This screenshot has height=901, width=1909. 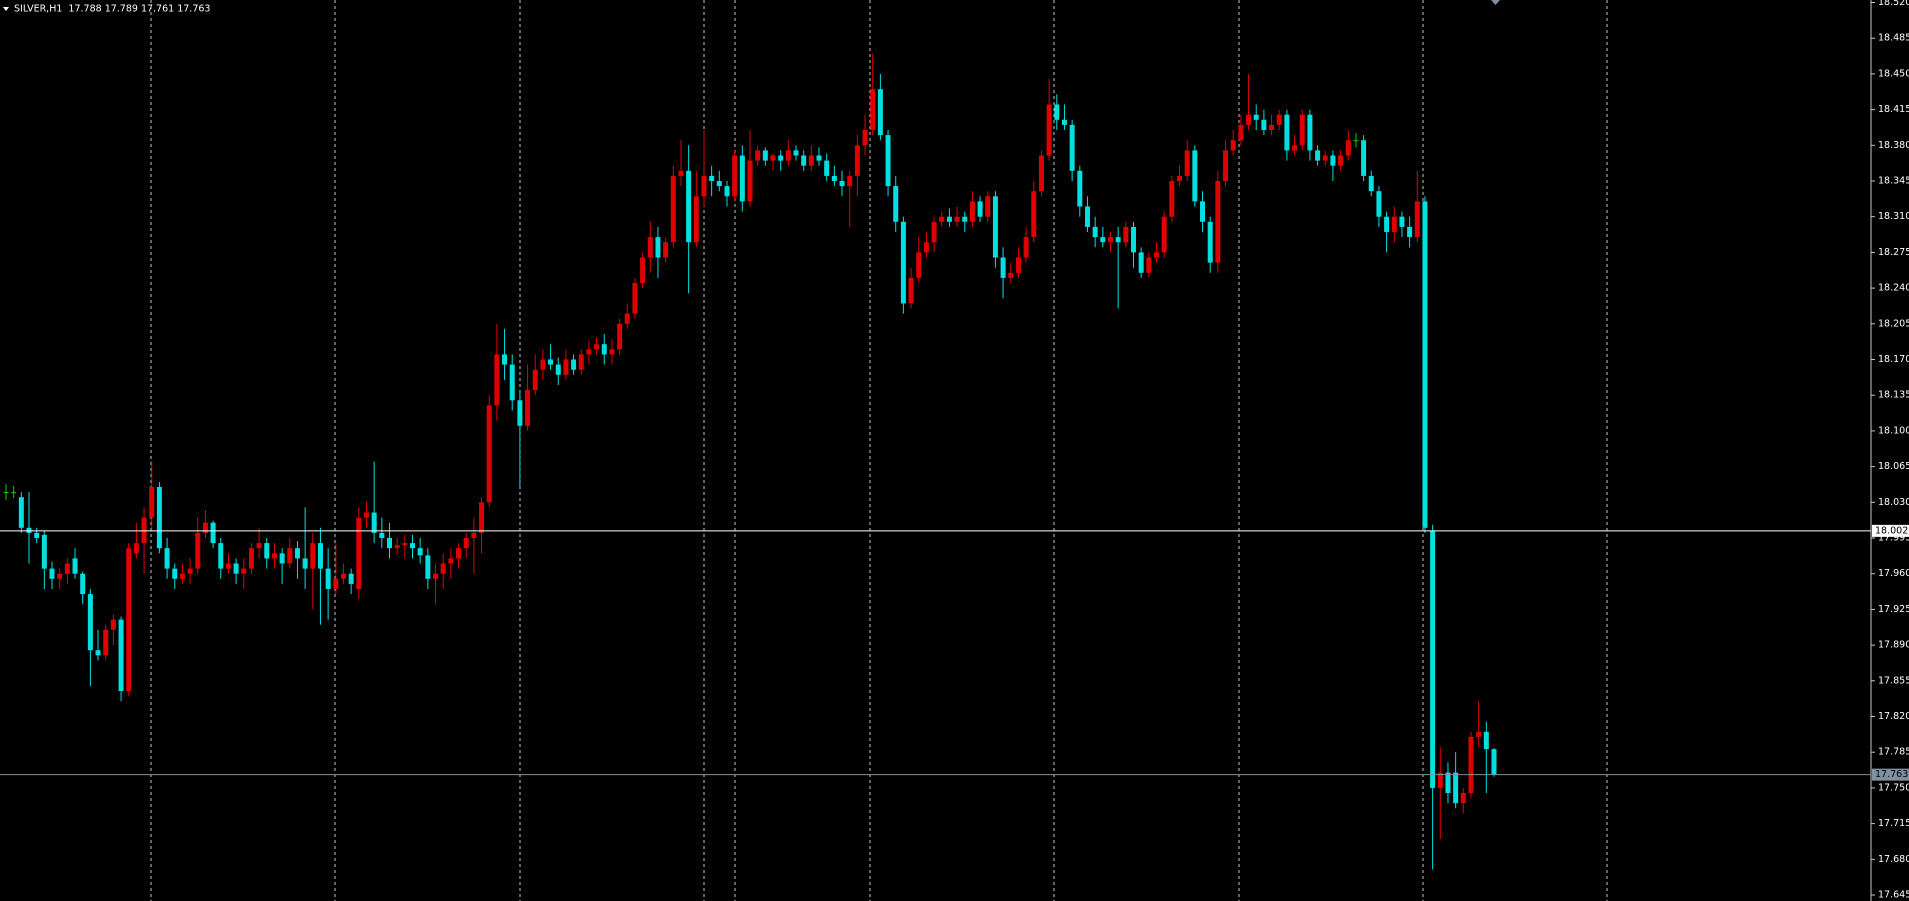 I want to click on y-tick-label: 17.785, so click(x=1893, y=752).